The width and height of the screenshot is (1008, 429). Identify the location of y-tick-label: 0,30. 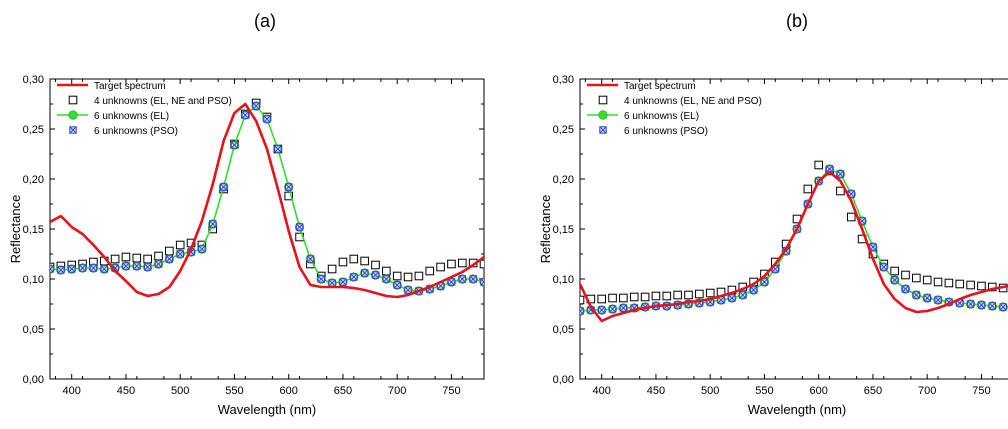
(563, 80).